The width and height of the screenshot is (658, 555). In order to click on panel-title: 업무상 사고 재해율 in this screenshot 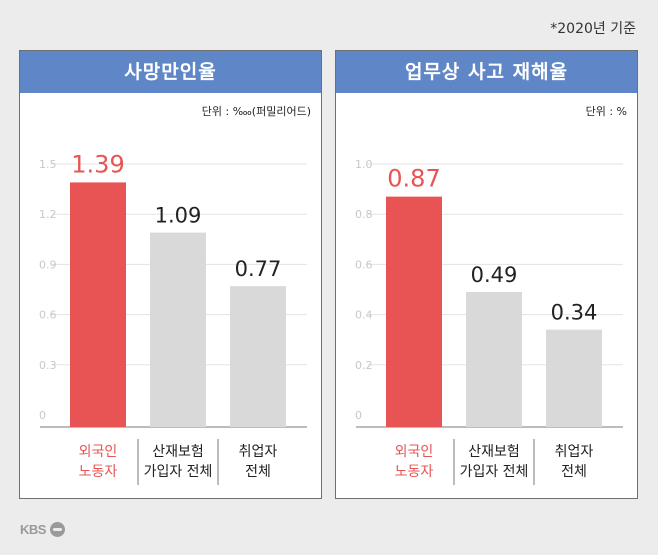, I will do `click(486, 72)`.